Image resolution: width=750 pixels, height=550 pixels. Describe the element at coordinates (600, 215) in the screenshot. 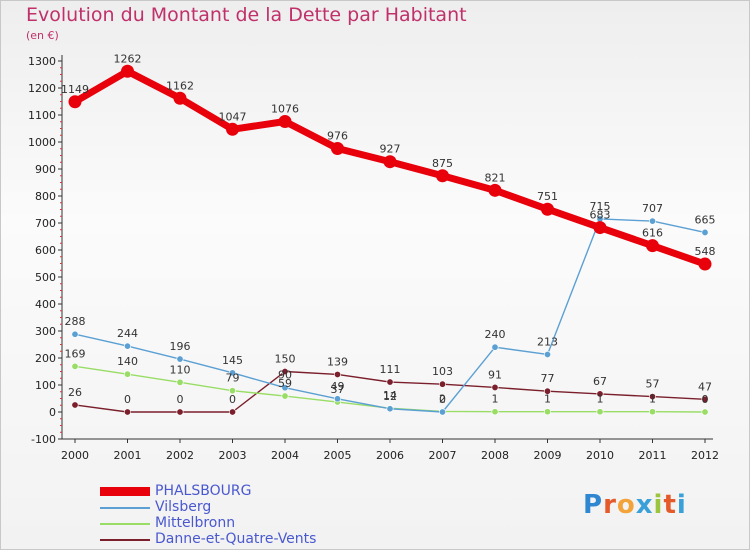

I see `data-label: 683` at that location.